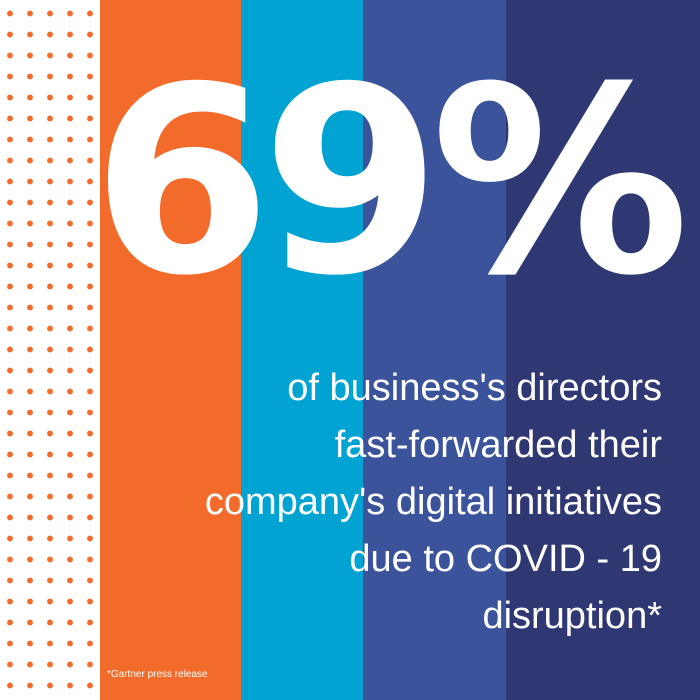 This screenshot has width=700, height=700. I want to click on caption-line: company's digital initiatives, so click(433, 502).